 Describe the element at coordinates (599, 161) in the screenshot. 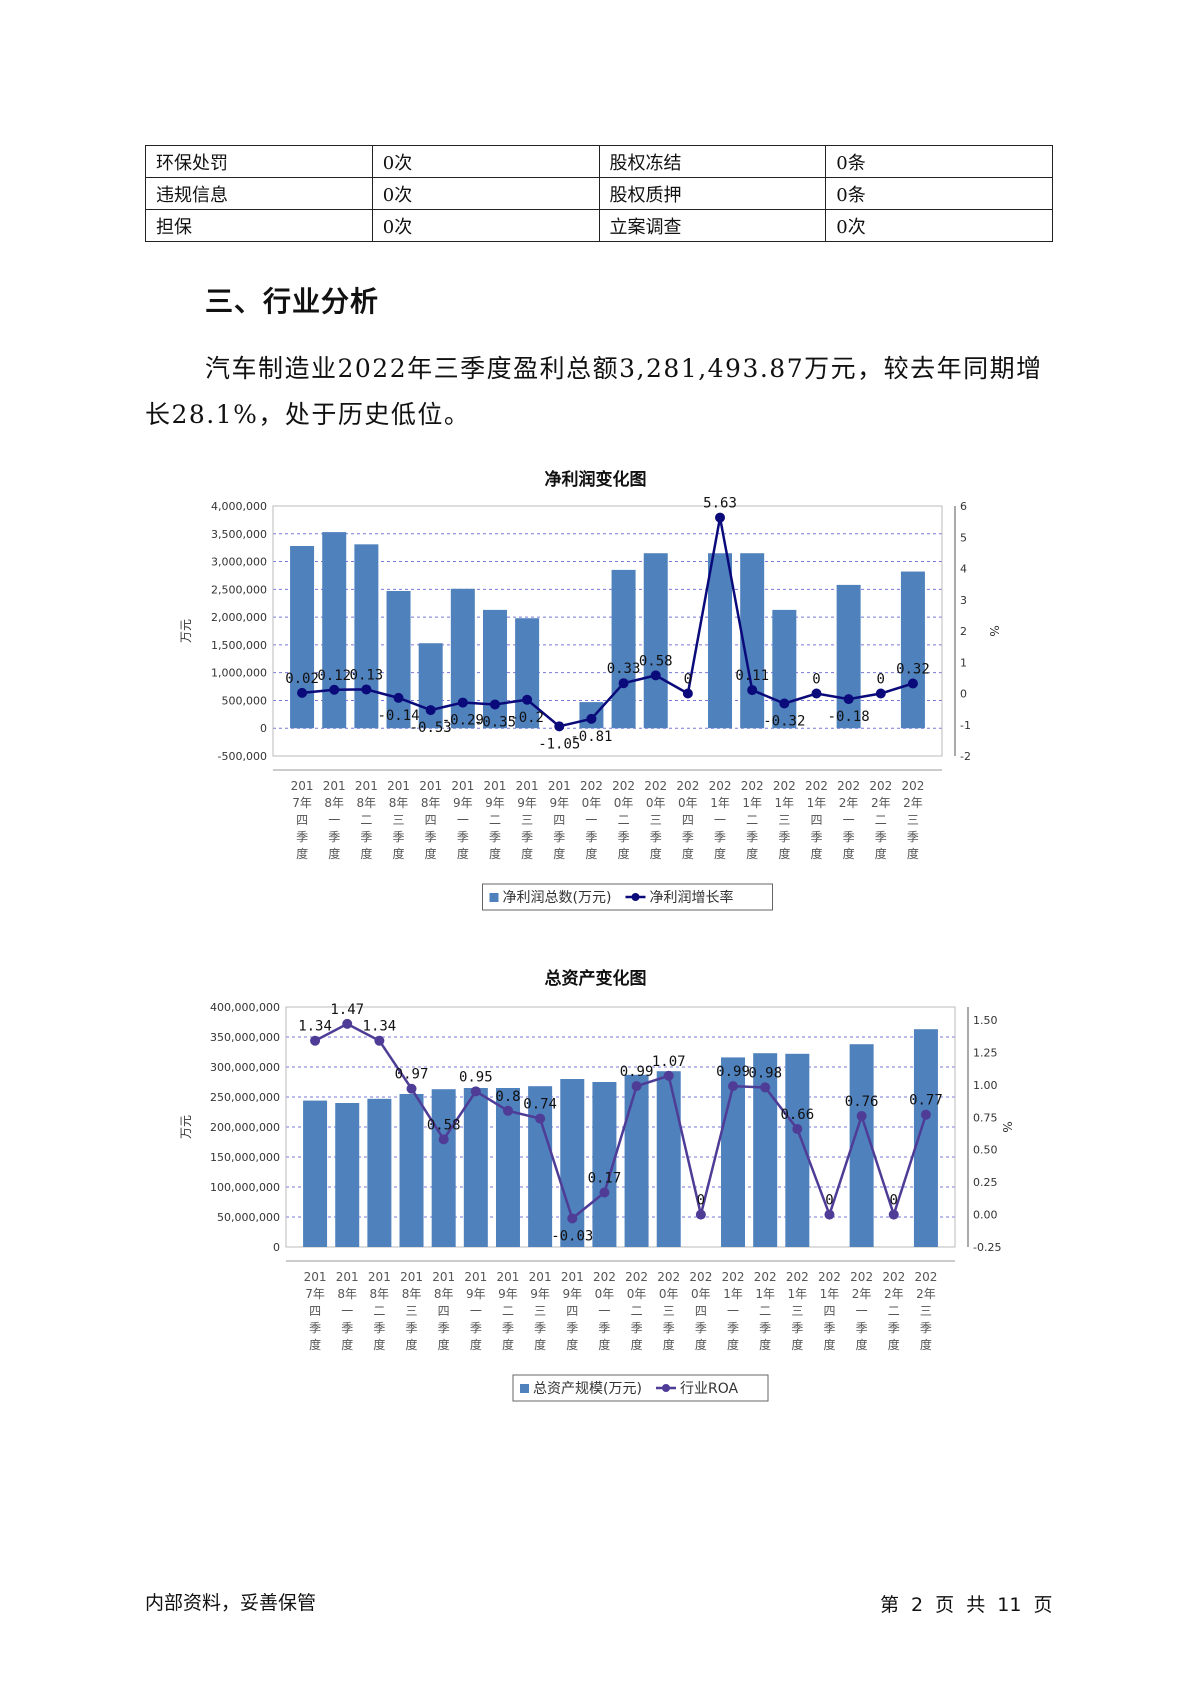

I see `table-row: 环保处罚 0次 股权冻结 0条` at that location.